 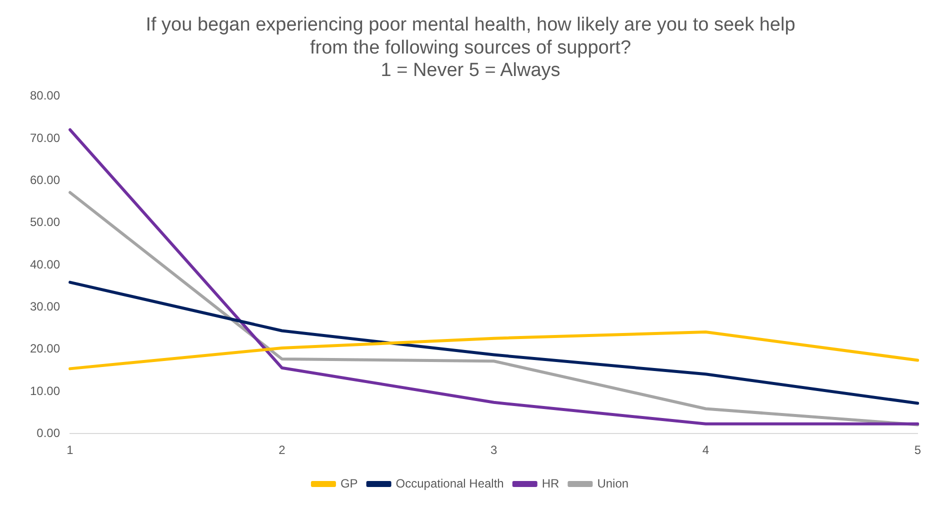 What do you see at coordinates (494, 450) in the screenshot?
I see `x-tick-label: 3` at bounding box center [494, 450].